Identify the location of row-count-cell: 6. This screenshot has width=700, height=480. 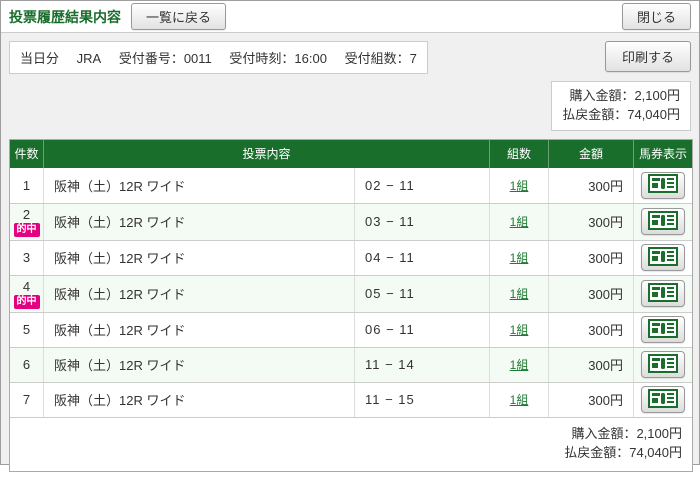
(27, 364).